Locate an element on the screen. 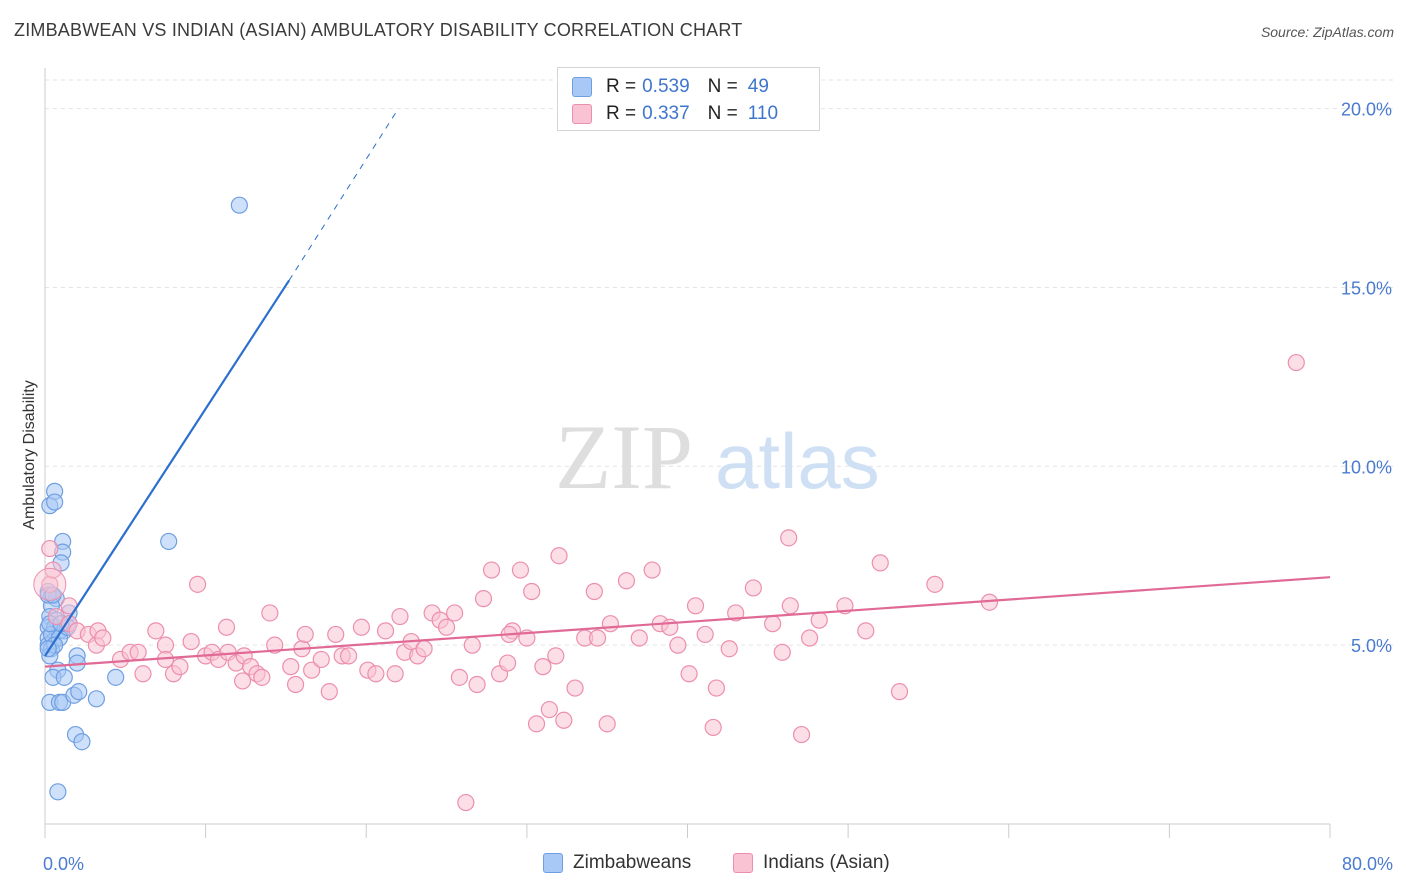  watermark-zip: ZIP is located at coordinates (624, 457).